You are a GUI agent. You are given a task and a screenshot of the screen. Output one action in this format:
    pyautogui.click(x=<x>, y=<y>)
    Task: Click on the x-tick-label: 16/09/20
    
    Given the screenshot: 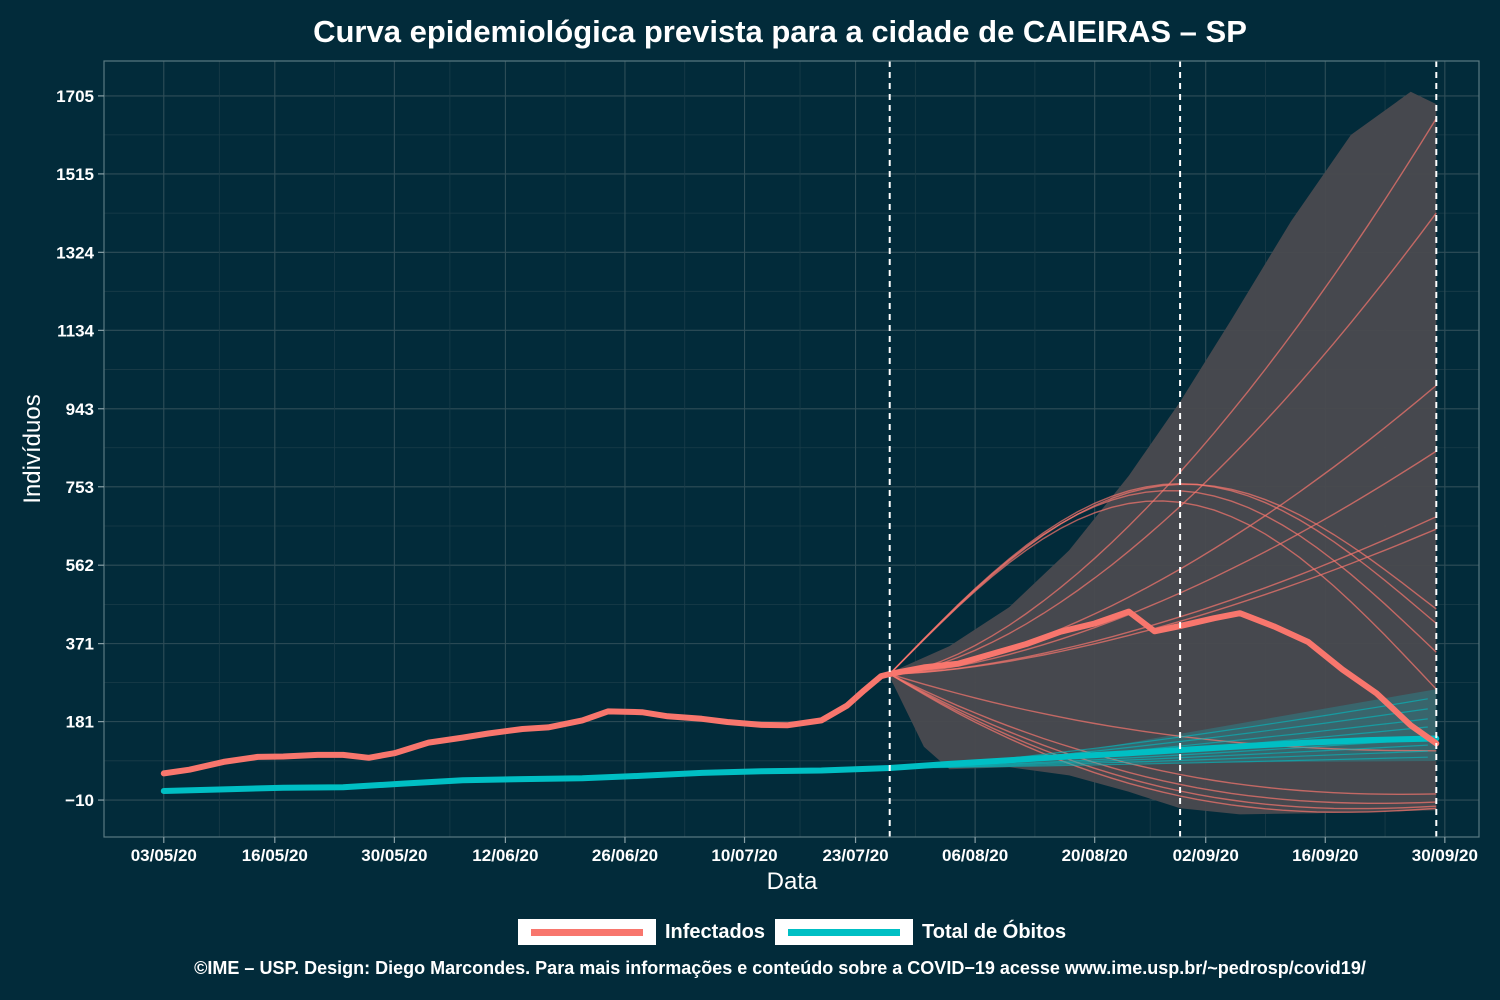 What is the action you would take?
    pyautogui.click(x=1325, y=855)
    